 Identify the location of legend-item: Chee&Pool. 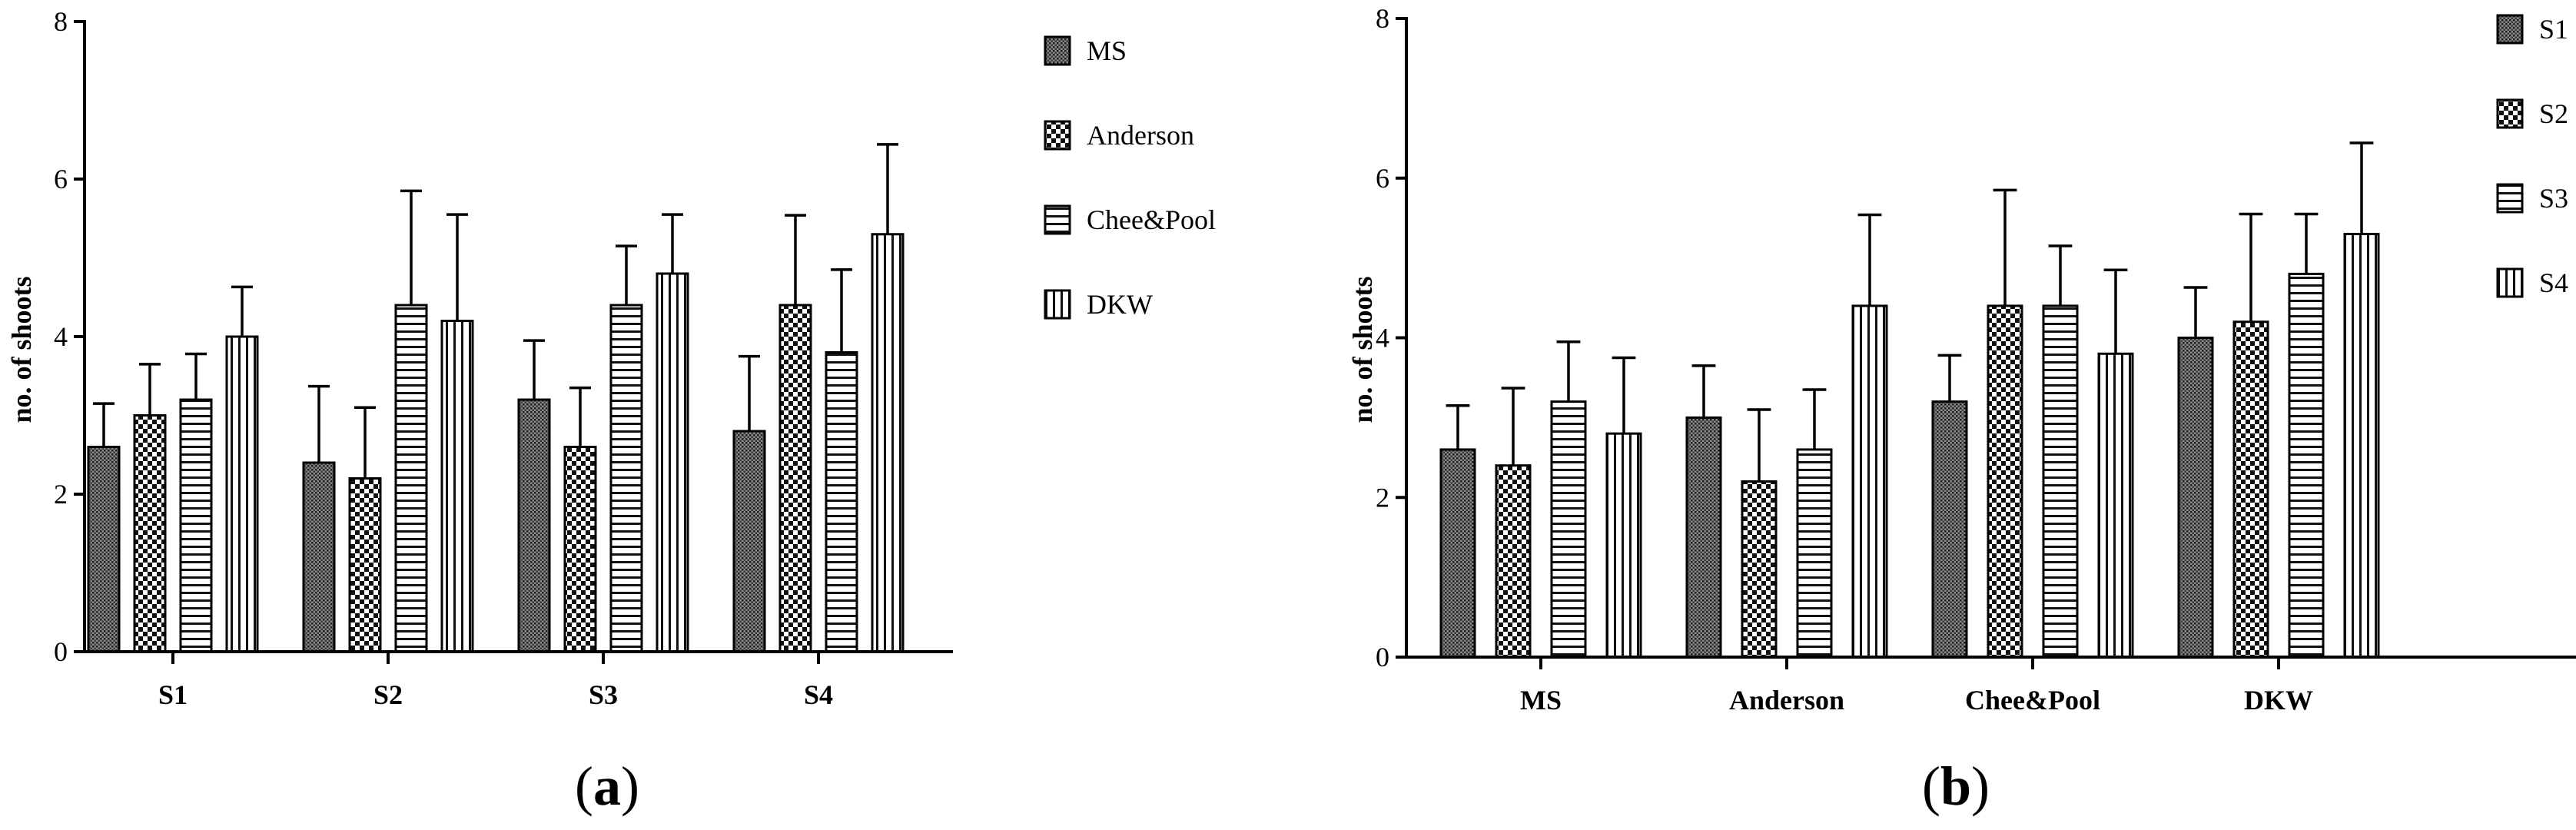
(1130, 219).